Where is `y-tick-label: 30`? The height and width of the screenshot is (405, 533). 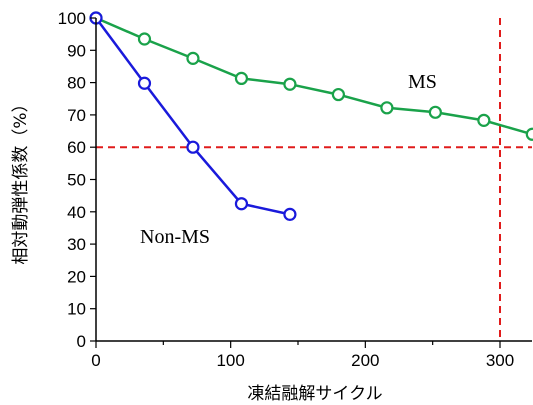 y-tick-label: 30 is located at coordinates (76, 244).